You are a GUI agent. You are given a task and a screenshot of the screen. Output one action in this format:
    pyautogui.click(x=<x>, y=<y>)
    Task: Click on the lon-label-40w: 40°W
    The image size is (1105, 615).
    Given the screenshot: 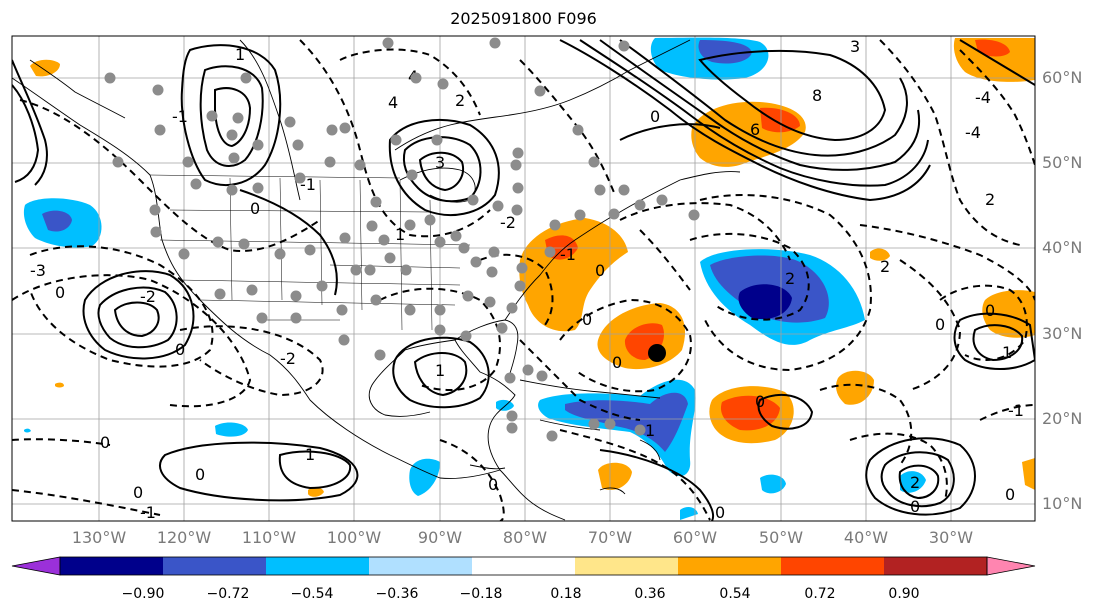 What is the action you would take?
    pyautogui.click(x=866, y=537)
    